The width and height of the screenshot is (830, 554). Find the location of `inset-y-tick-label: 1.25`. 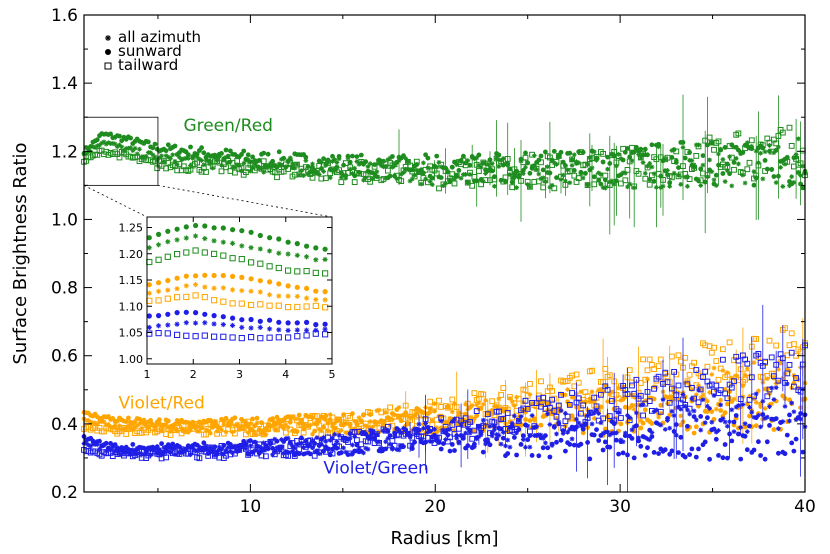

inset-y-tick-label: 1.25 is located at coordinates (131, 228).